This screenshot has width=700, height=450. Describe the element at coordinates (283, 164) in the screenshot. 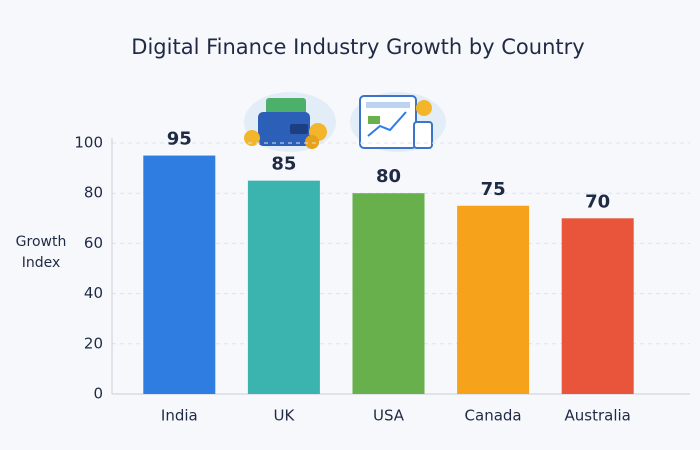

I see `value-label: 85` at that location.